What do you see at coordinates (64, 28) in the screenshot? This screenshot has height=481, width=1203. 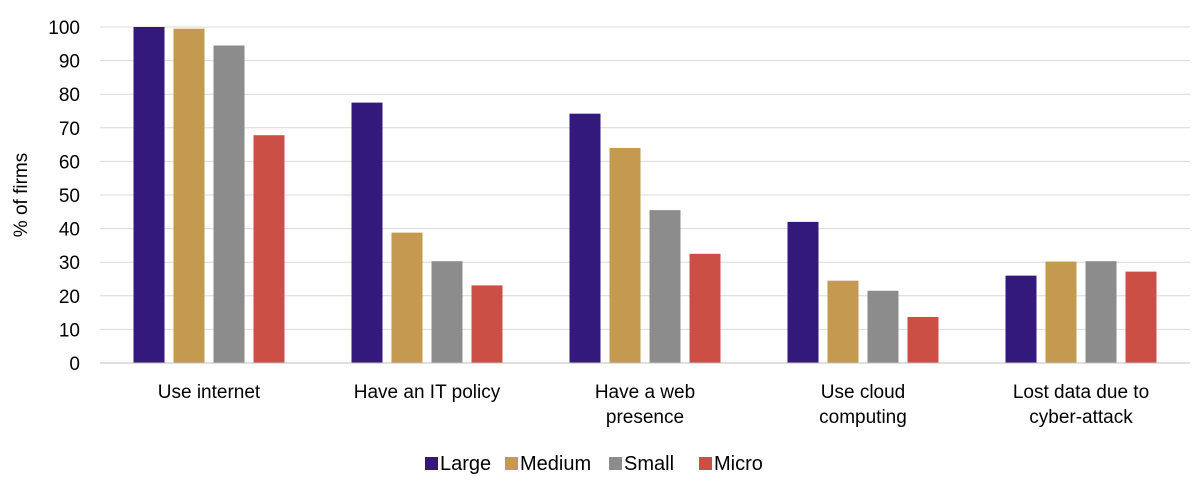 I see `y-tick-label: 100` at bounding box center [64, 28].